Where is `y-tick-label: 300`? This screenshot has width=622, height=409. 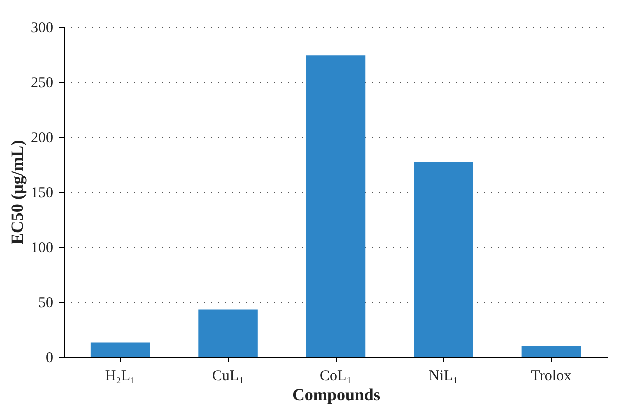 y-tick-label: 300 is located at coordinates (42, 28).